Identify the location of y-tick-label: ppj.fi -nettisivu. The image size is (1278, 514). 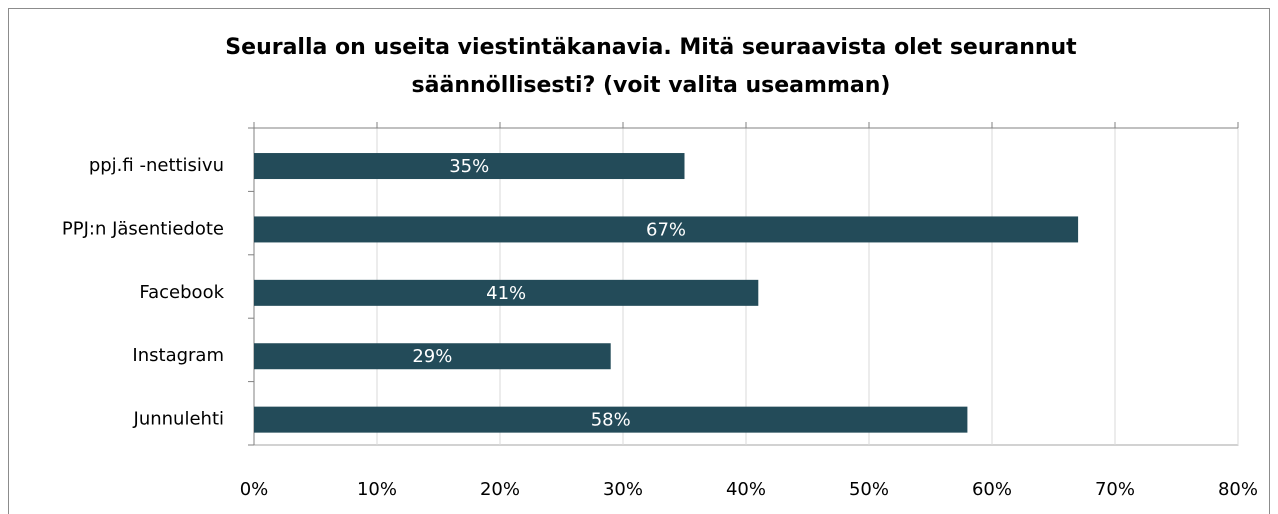
(156, 165).